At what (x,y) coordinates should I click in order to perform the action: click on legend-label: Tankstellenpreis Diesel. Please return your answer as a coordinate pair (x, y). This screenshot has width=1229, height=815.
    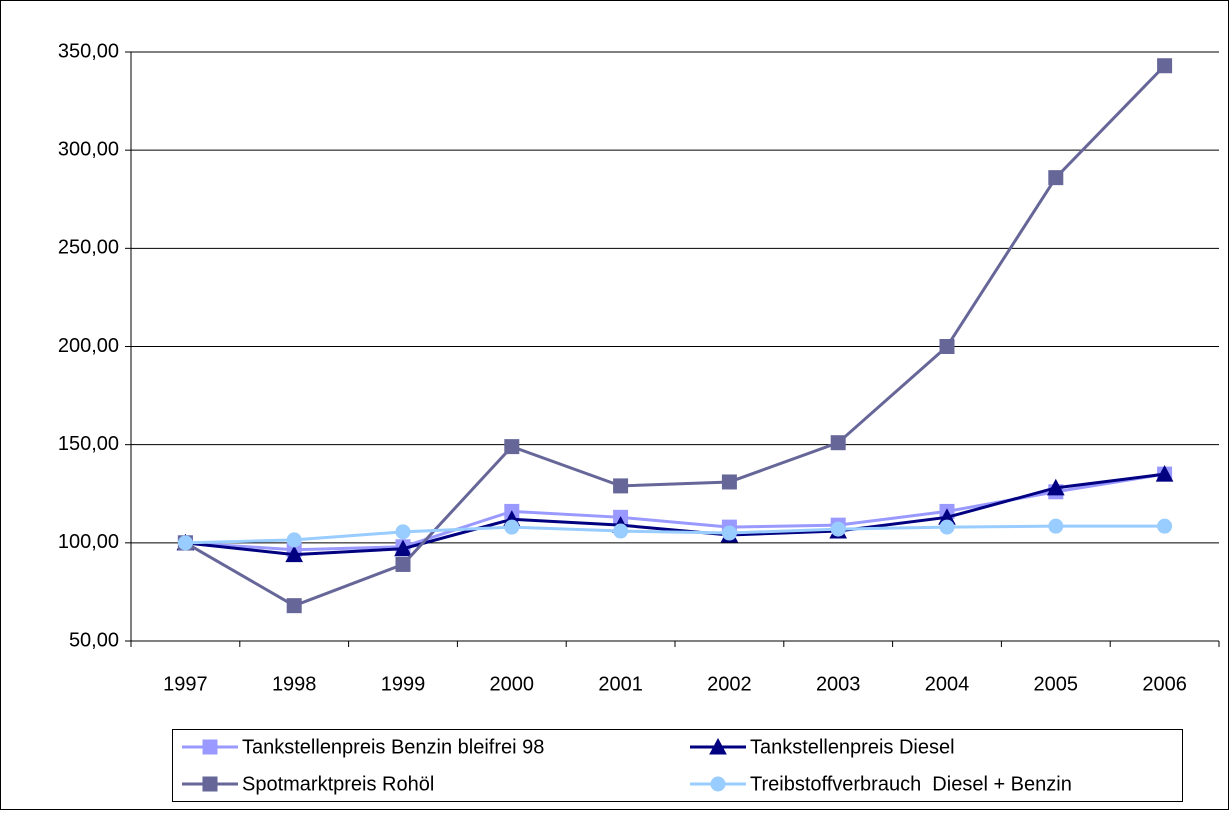
    Looking at the image, I should click on (852, 747).